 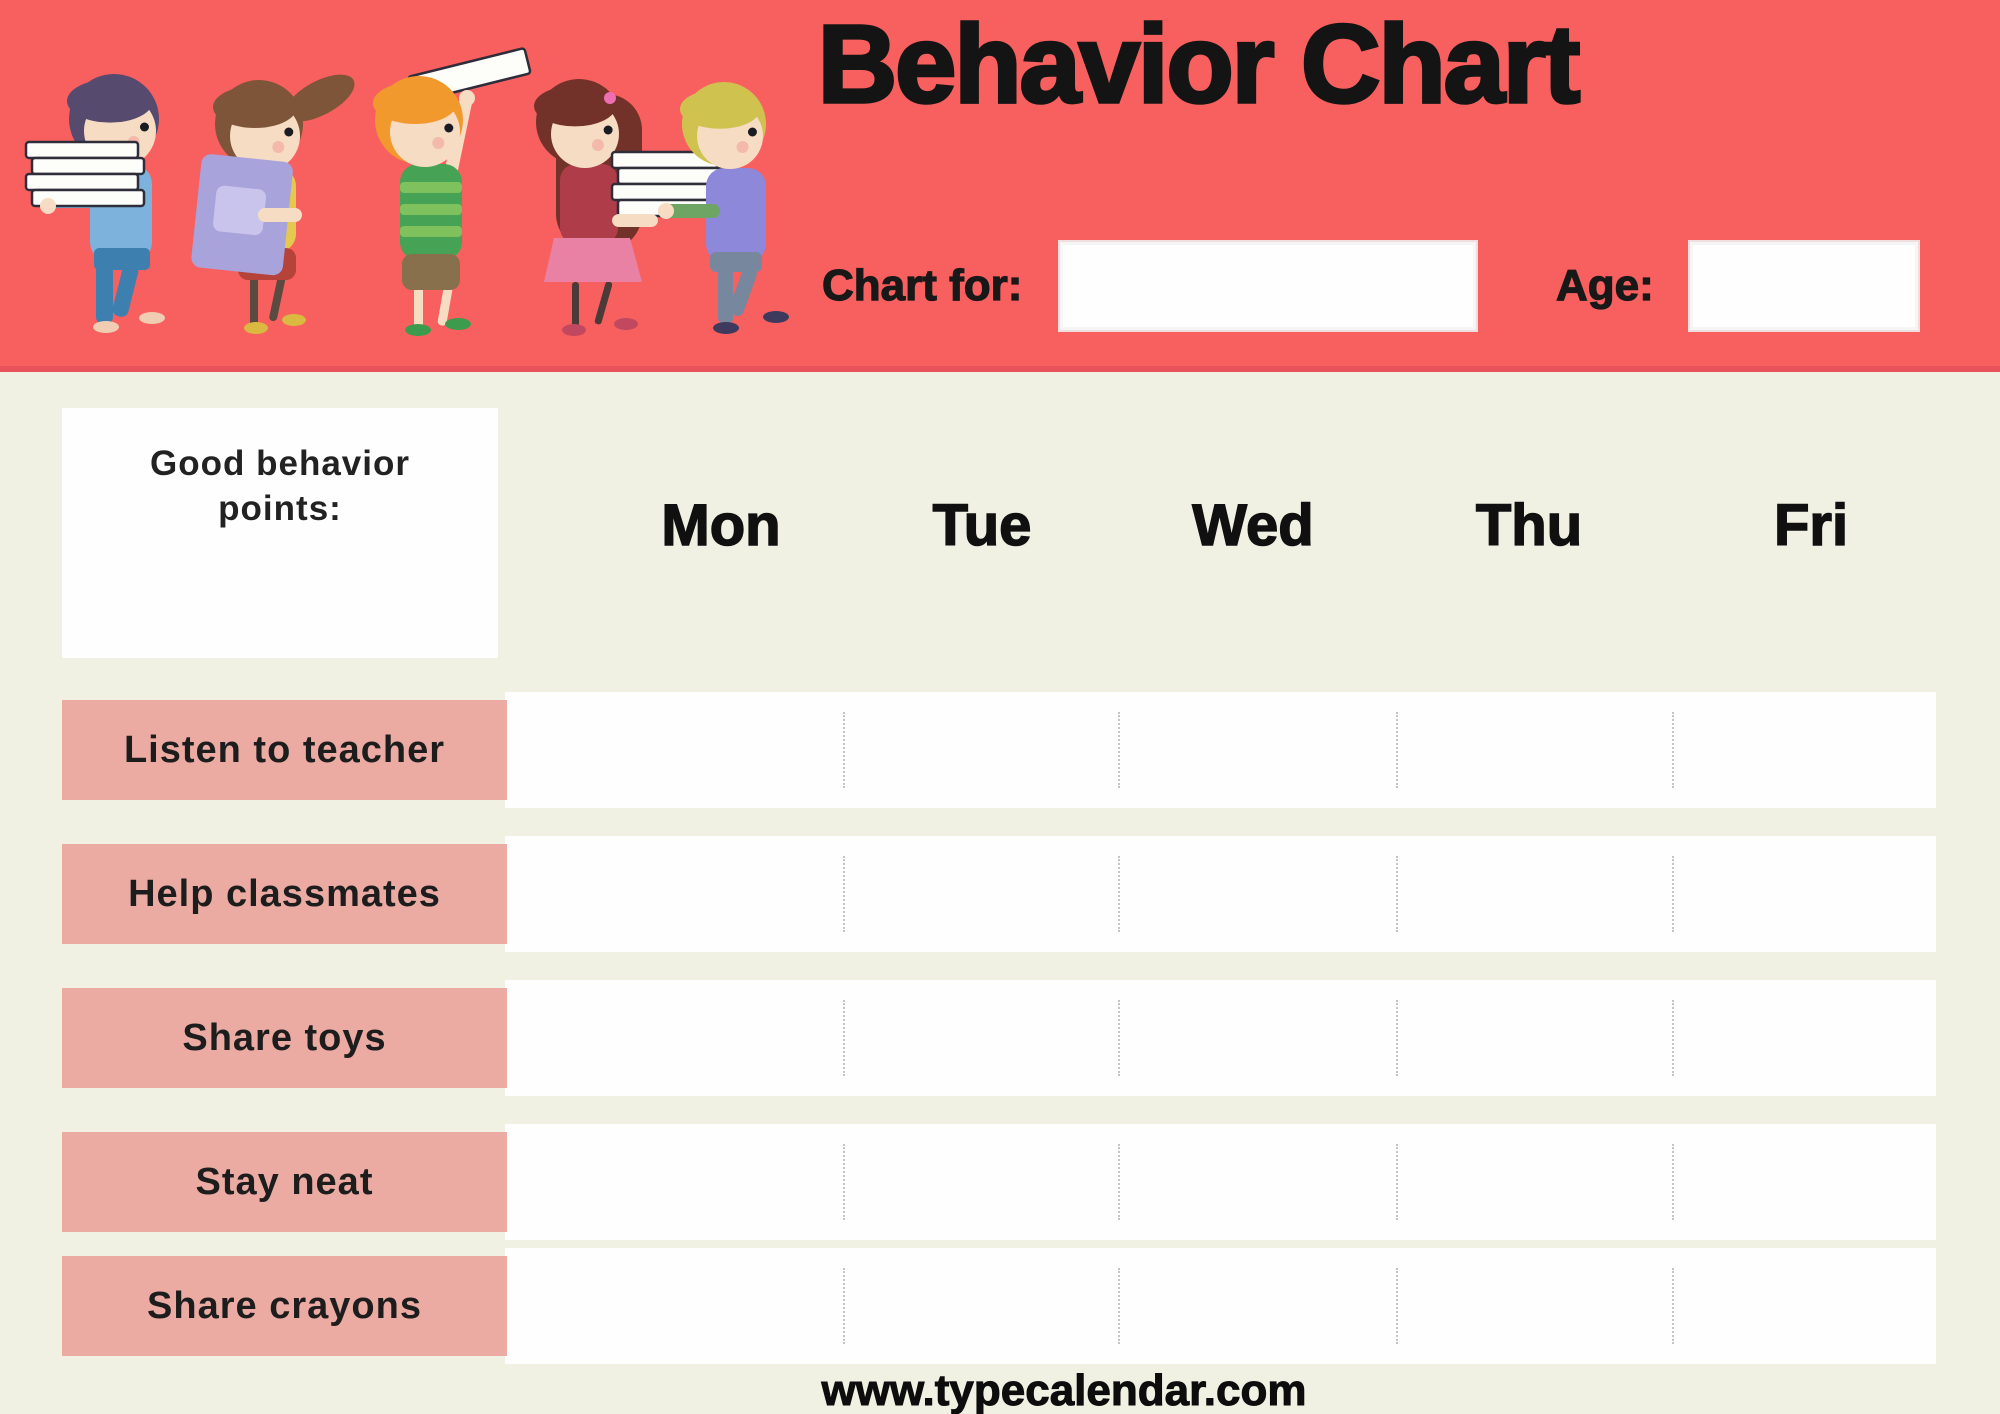 What do you see at coordinates (284, 894) in the screenshot?
I see `row-label-help-classmates: Help classmates` at bounding box center [284, 894].